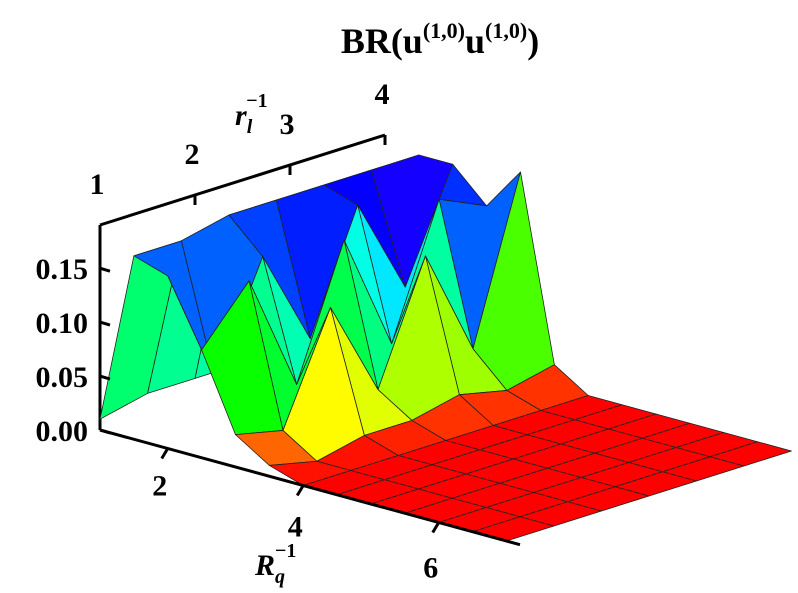 This screenshot has height=593, width=798. What do you see at coordinates (159, 485) in the screenshot?
I see `x-tick-label: 2` at bounding box center [159, 485].